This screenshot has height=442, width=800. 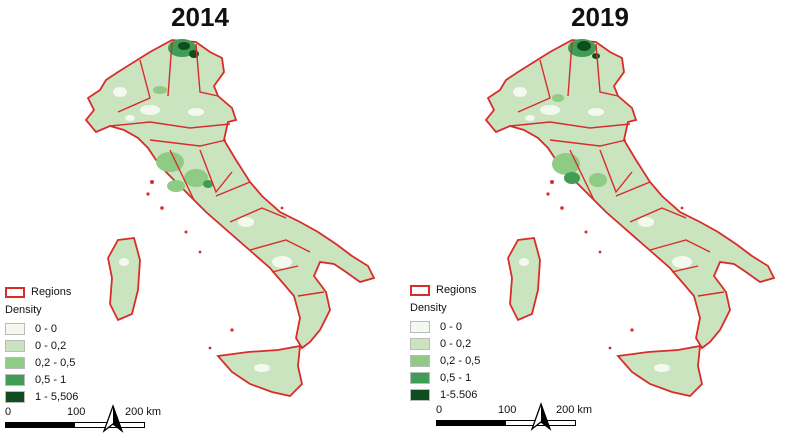 What do you see at coordinates (200, 17) in the screenshot?
I see `map-title: 2014` at bounding box center [200, 17].